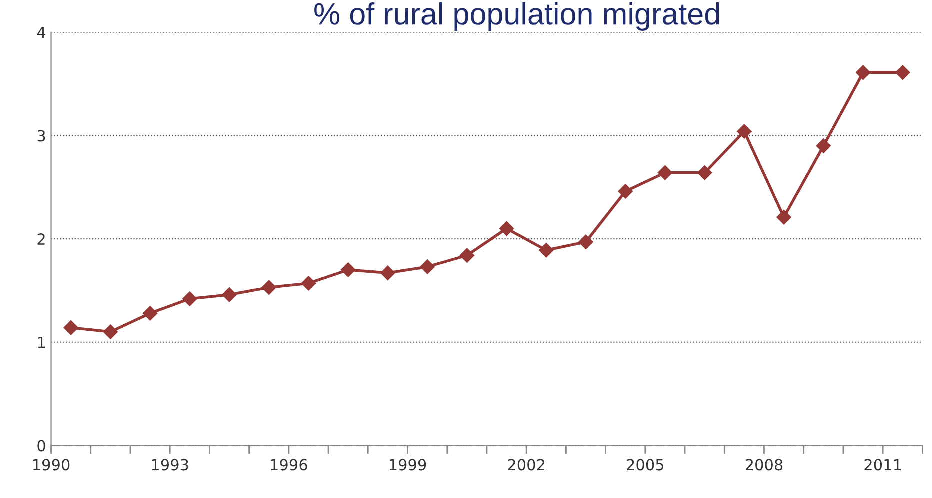  Describe the element at coordinates (517, 16) in the screenshot. I see `chart-title: % of rural population migrated` at that location.